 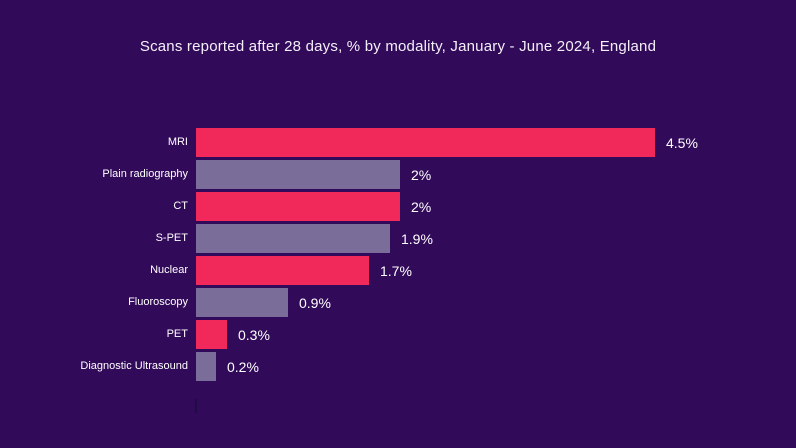 I want to click on category-label: MRI, so click(x=177, y=142).